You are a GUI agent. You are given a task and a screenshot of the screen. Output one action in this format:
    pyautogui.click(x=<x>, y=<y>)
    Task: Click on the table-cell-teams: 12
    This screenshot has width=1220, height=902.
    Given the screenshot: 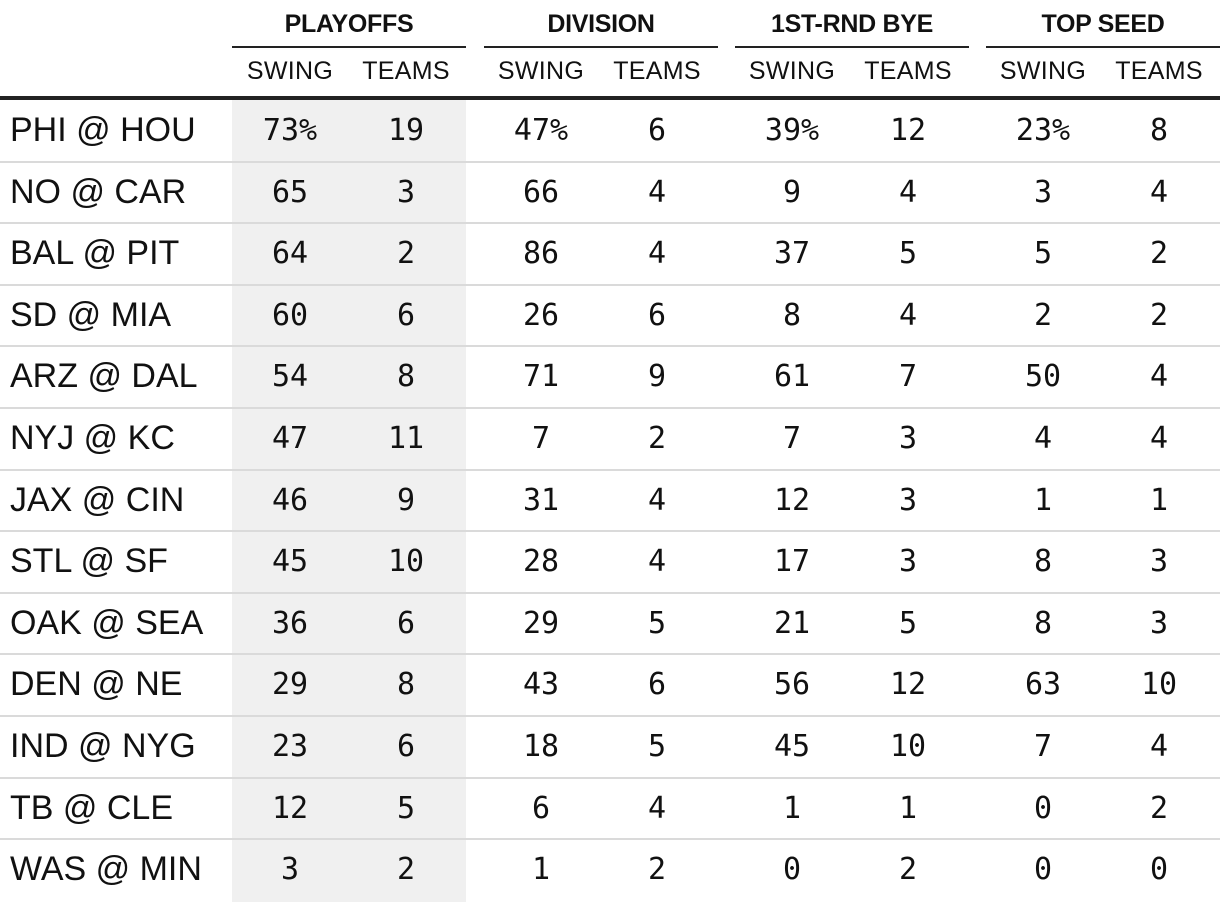 What is the action you would take?
    pyautogui.click(x=908, y=685)
    